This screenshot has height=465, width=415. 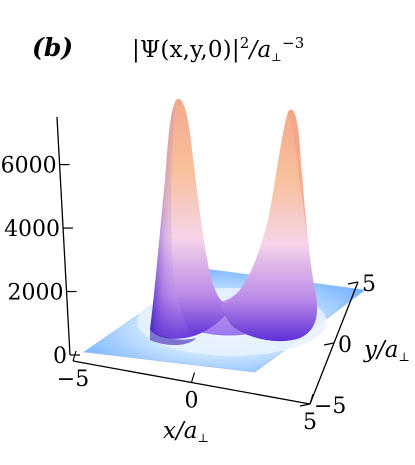 What do you see at coordinates (186, 50) in the screenshot?
I see `title-main: |Ψ(x,y,0)|` at bounding box center [186, 50].